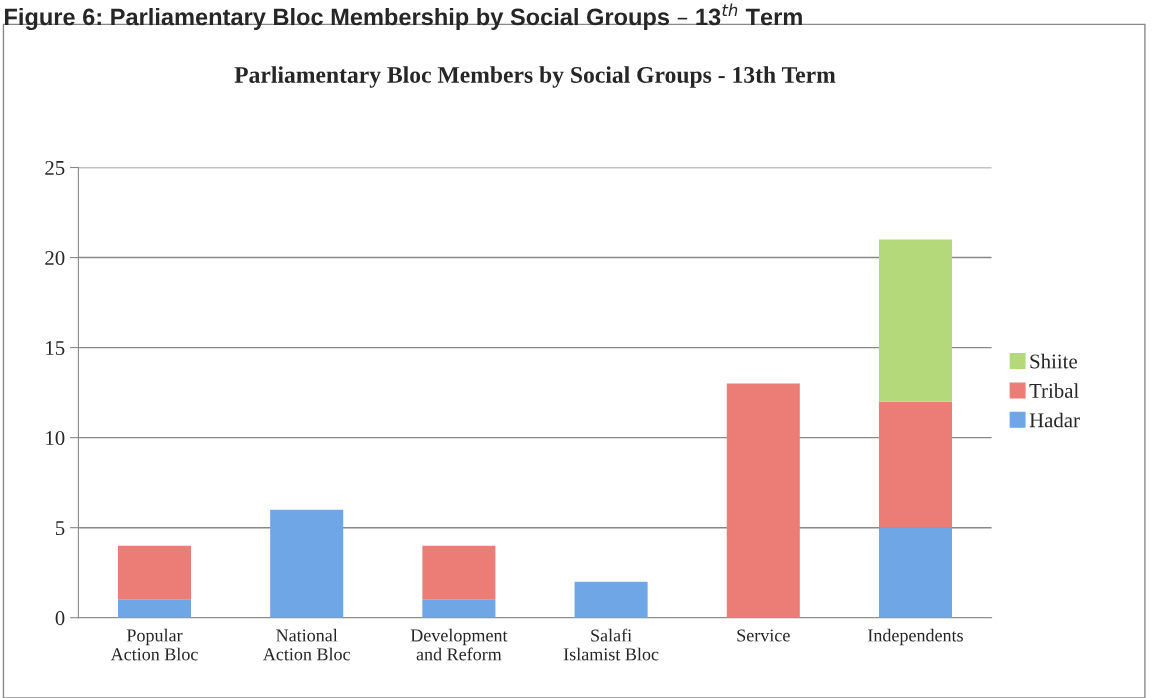 The image size is (1153, 698). Describe the element at coordinates (915, 637) in the screenshot. I see `x-tick-label: Independents` at that location.